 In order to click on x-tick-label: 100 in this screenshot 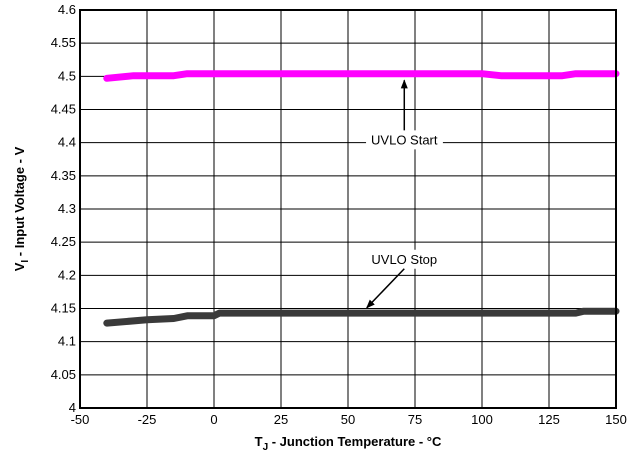, I will do `click(482, 419)`.